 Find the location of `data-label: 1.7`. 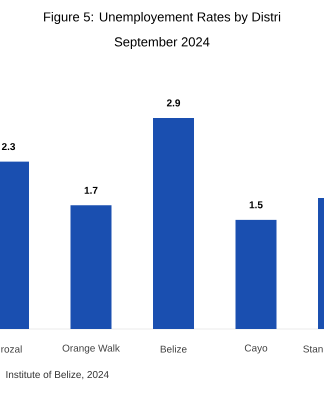

data-label: 1.7 is located at coordinates (91, 190).